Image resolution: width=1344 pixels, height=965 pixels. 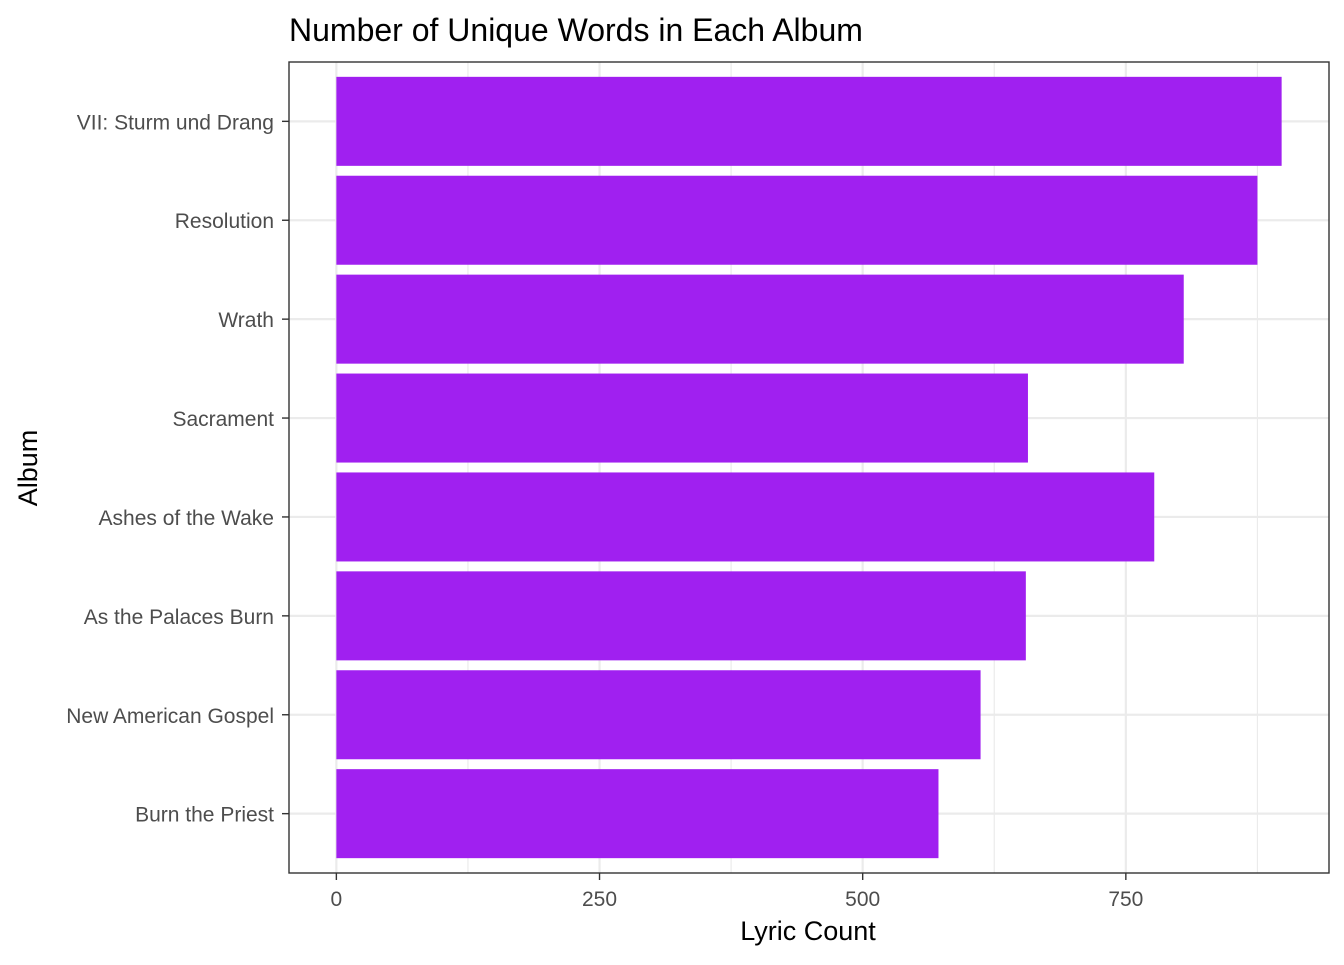 What do you see at coordinates (576, 30) in the screenshot?
I see `chart-title: Number of Unique Words in Each Album` at bounding box center [576, 30].